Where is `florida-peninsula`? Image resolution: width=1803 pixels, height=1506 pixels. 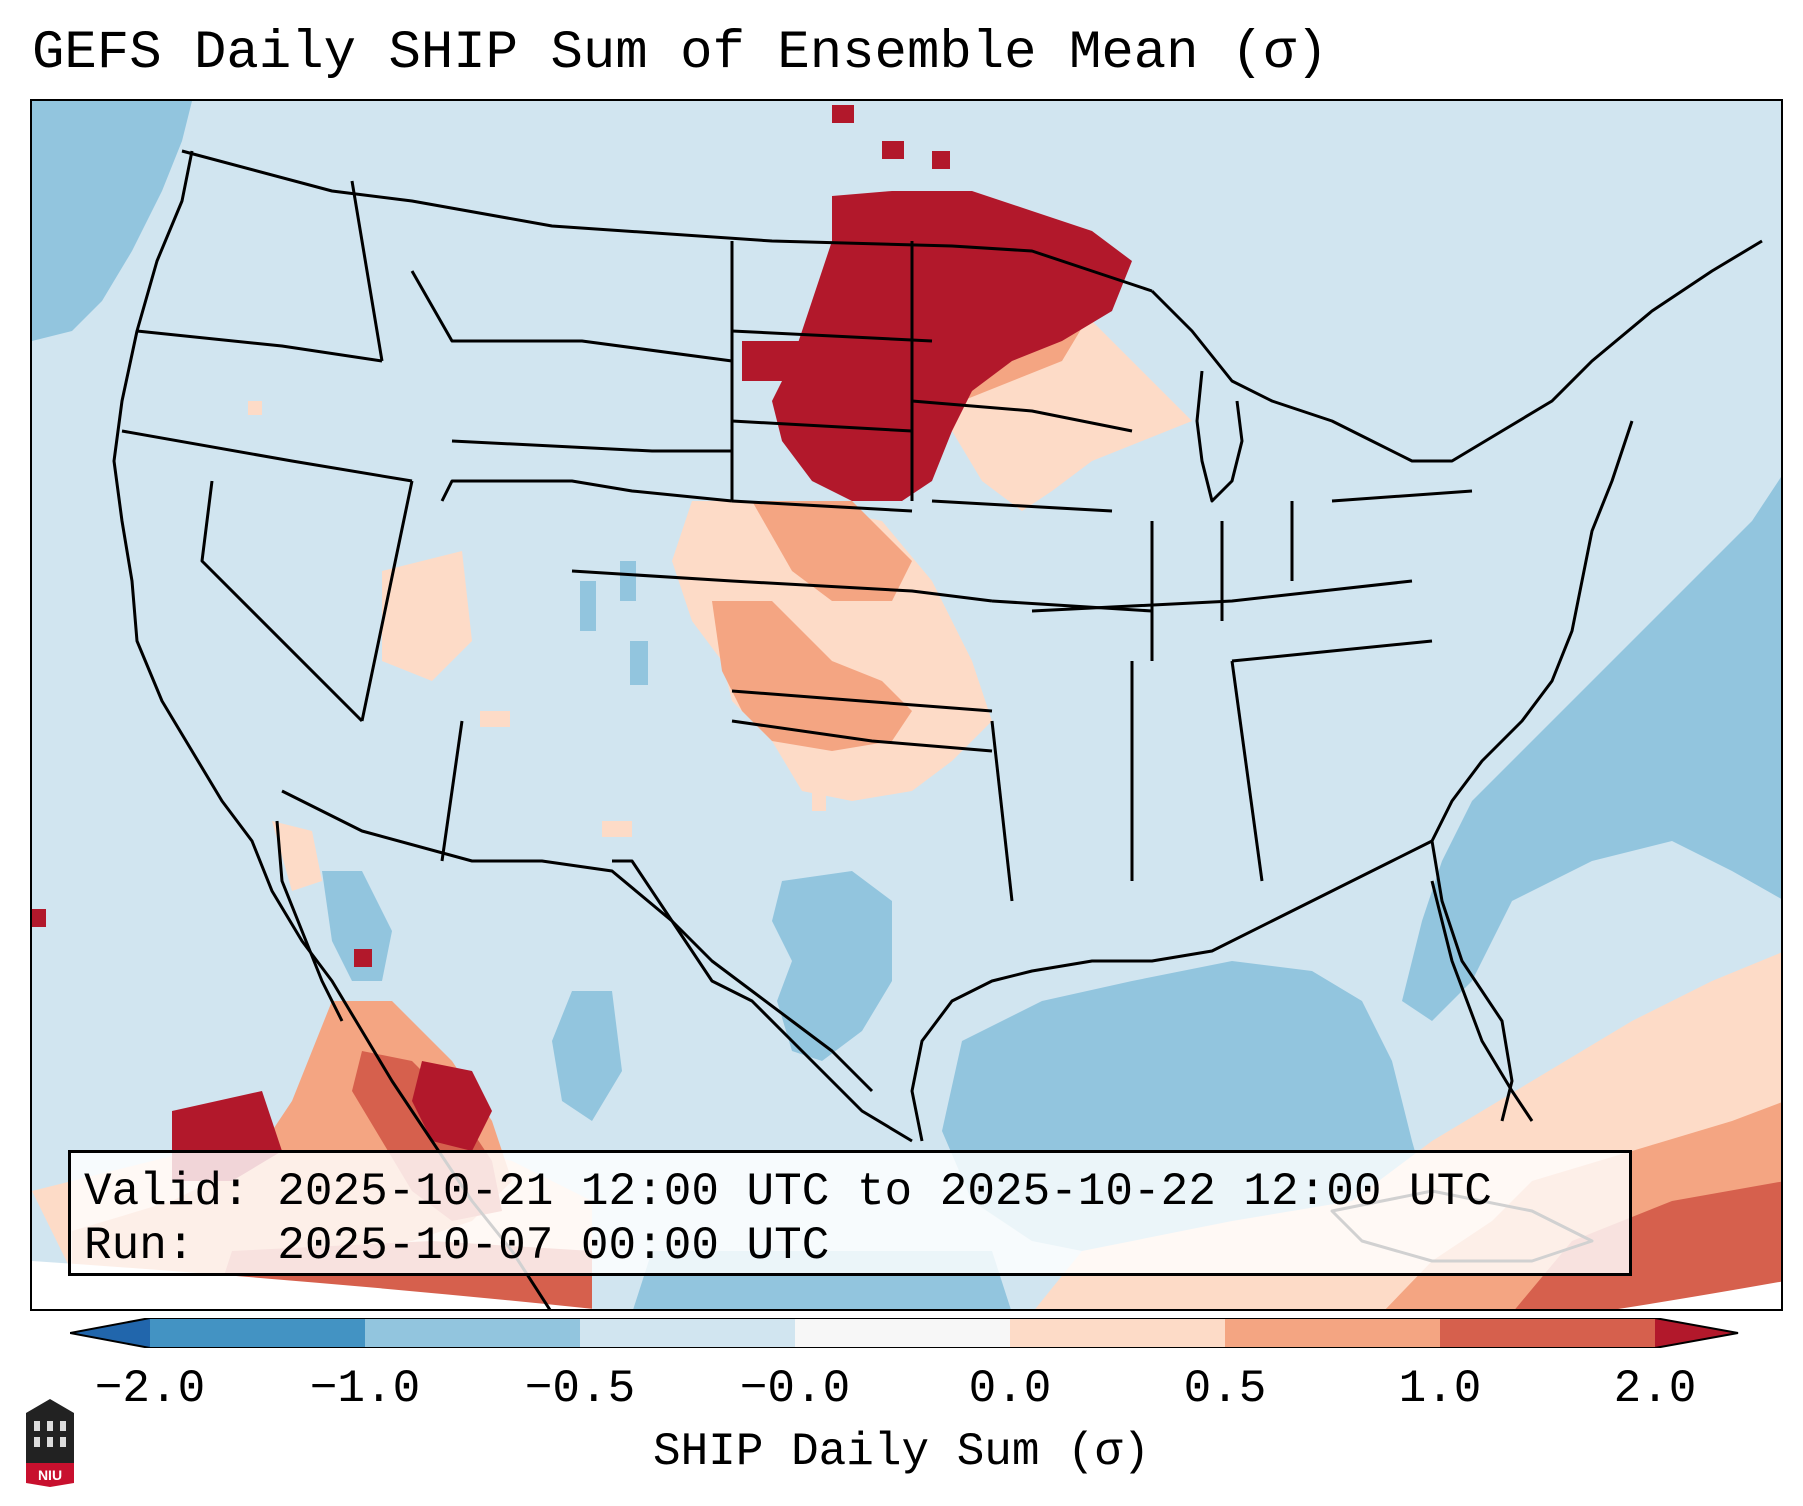 florida-peninsula is located at coordinates (1482, 1001).